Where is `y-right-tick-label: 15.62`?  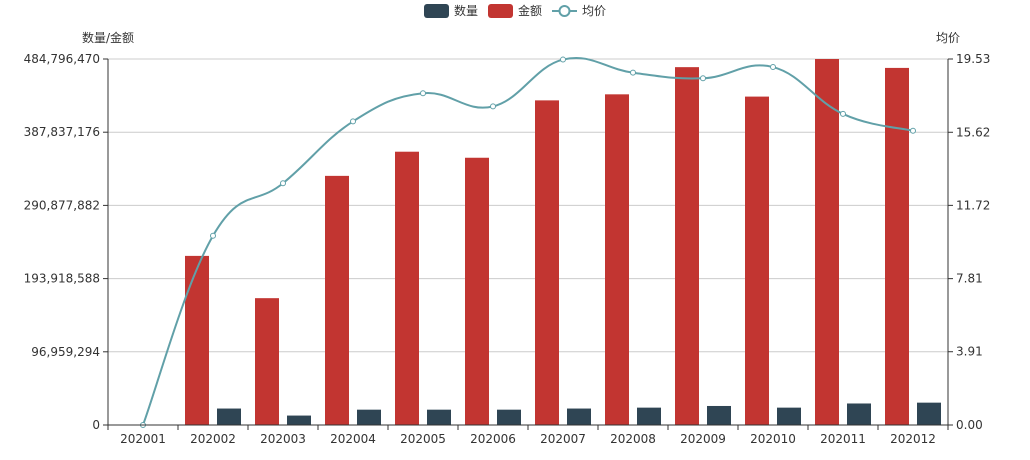
y-right-tick-label: 15.62 is located at coordinates (973, 132).